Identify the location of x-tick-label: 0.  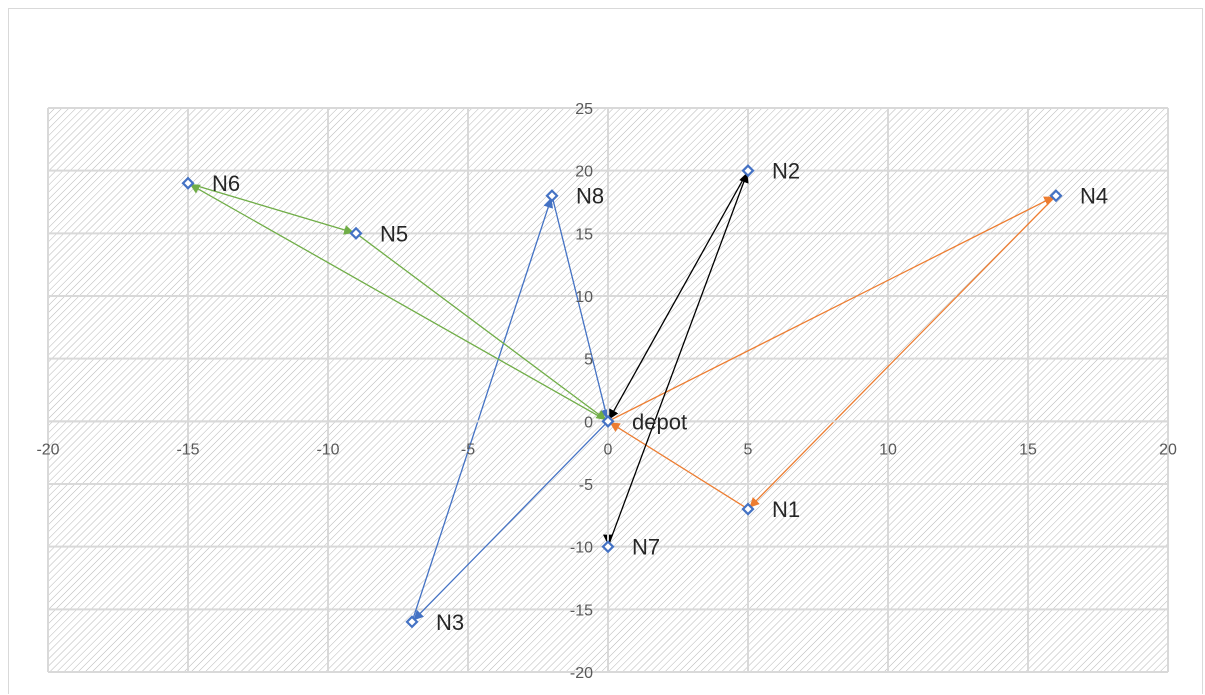
(608, 449).